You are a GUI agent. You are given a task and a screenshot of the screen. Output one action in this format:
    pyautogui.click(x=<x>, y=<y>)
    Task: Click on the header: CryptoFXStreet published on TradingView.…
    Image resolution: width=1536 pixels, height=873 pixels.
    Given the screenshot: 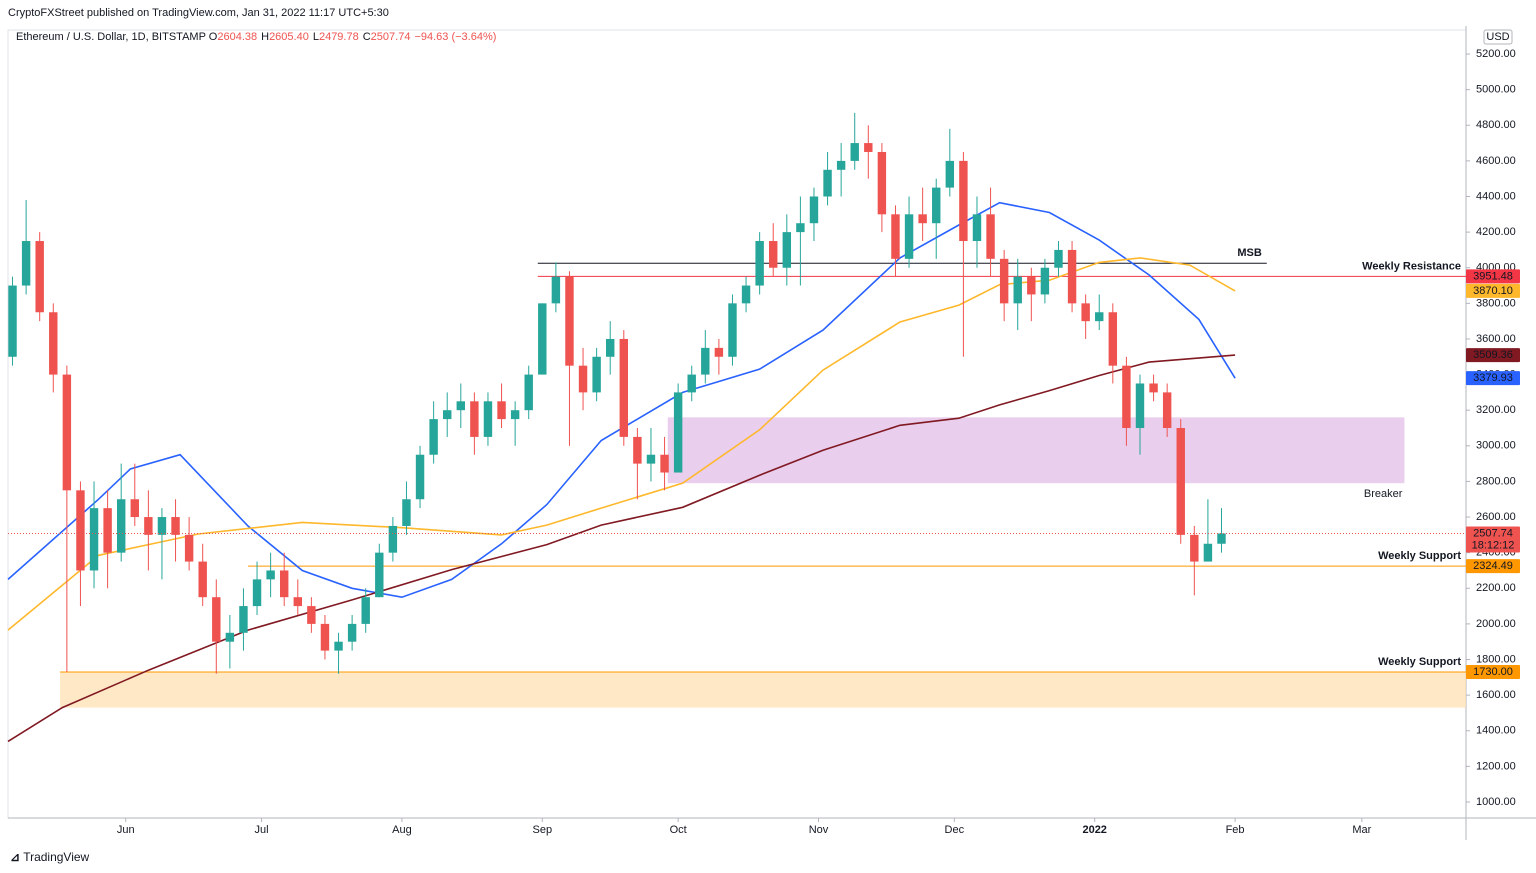 What is the action you would take?
    pyautogui.click(x=198, y=13)
    